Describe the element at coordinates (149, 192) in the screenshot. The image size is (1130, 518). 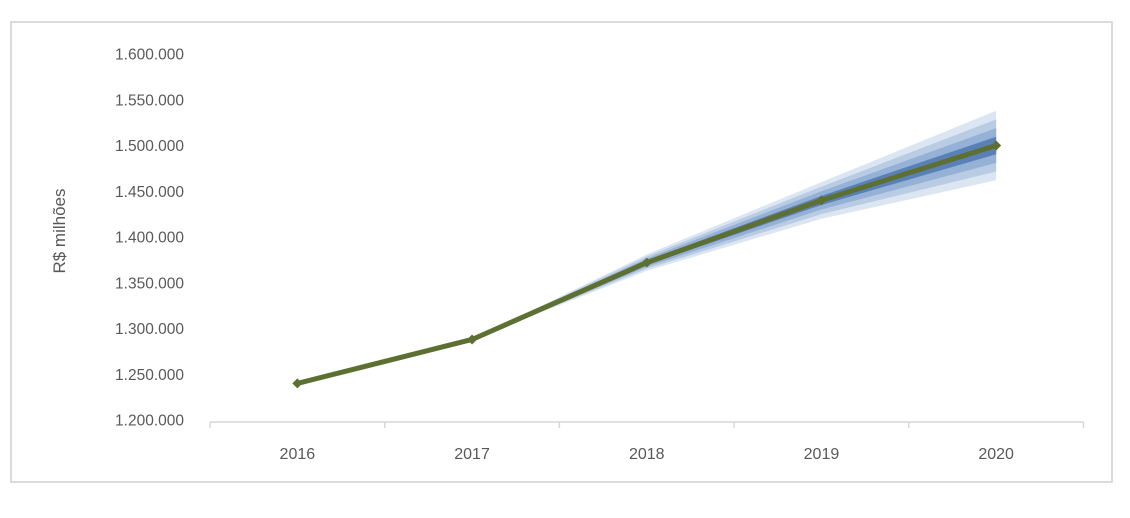
I see `y-tick-label: 1.450.000` at that location.